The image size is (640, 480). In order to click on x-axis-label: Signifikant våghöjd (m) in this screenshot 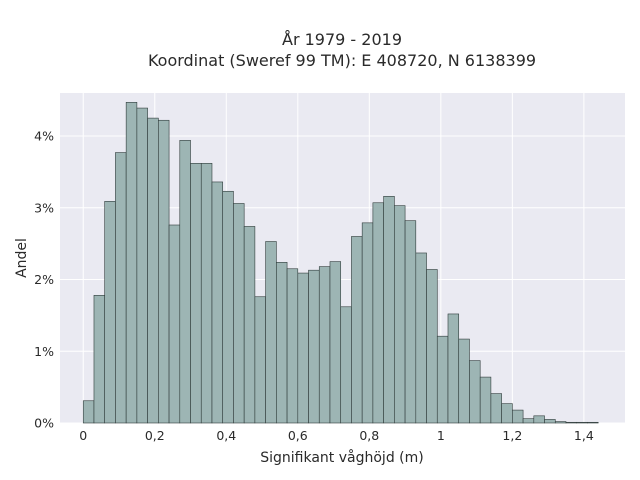, I will do `click(341, 457)`.